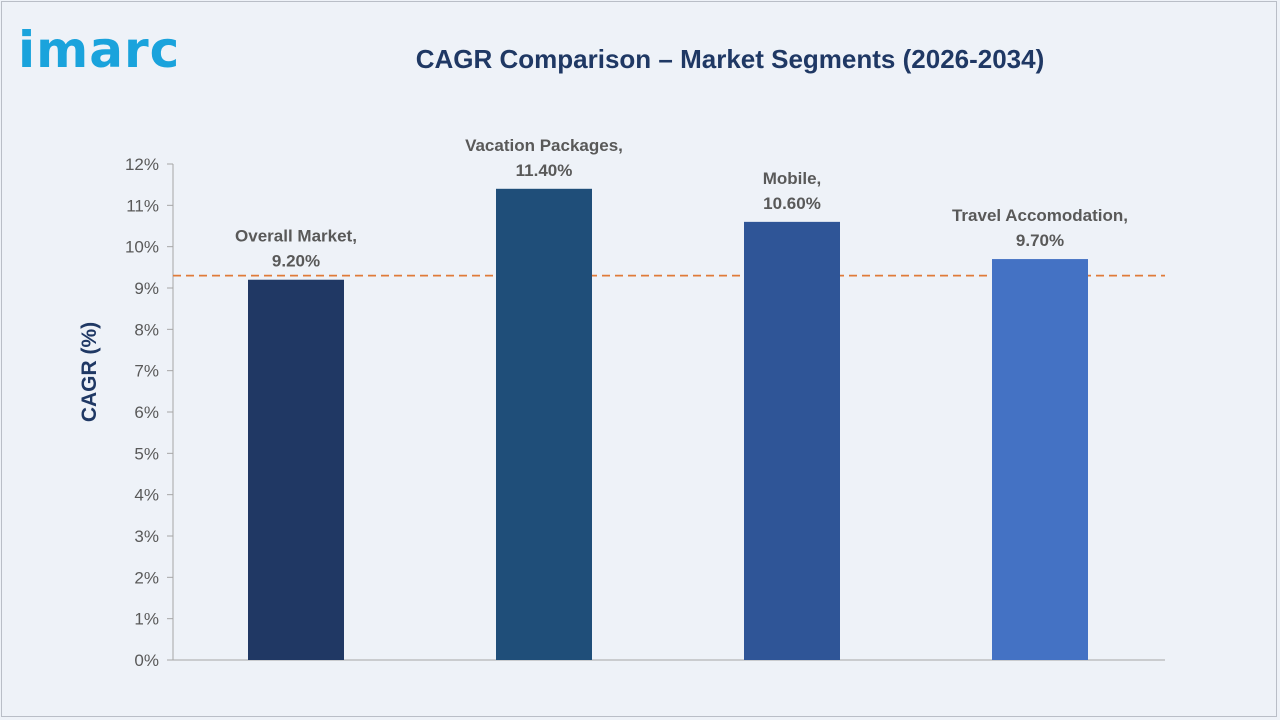  What do you see at coordinates (146, 536) in the screenshot?
I see `y-tick-label: 3%` at bounding box center [146, 536].